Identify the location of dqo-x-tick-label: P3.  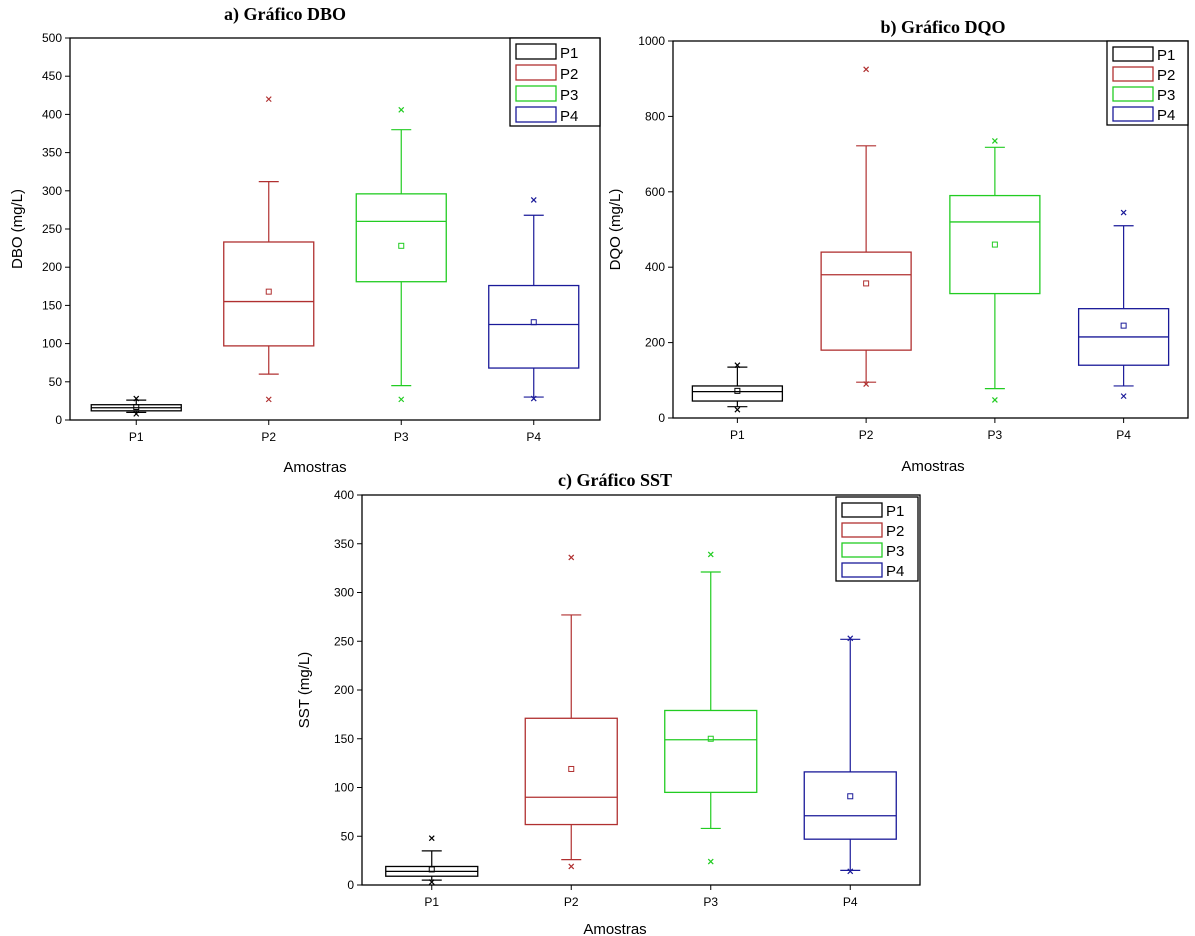
(995, 435).